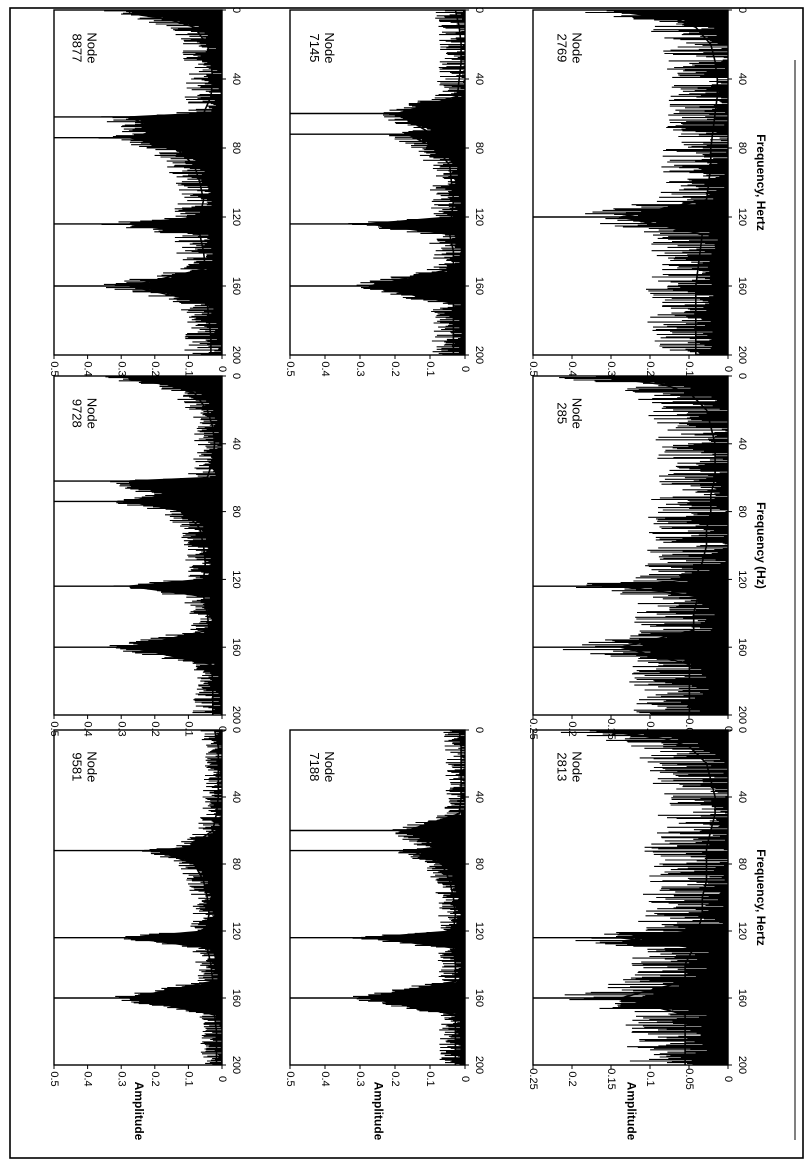 Image resolution: width=809 pixels, height=1172 pixels. What do you see at coordinates (533, 1078) in the screenshot?
I see `y-tick-label: 0.25` at bounding box center [533, 1078].